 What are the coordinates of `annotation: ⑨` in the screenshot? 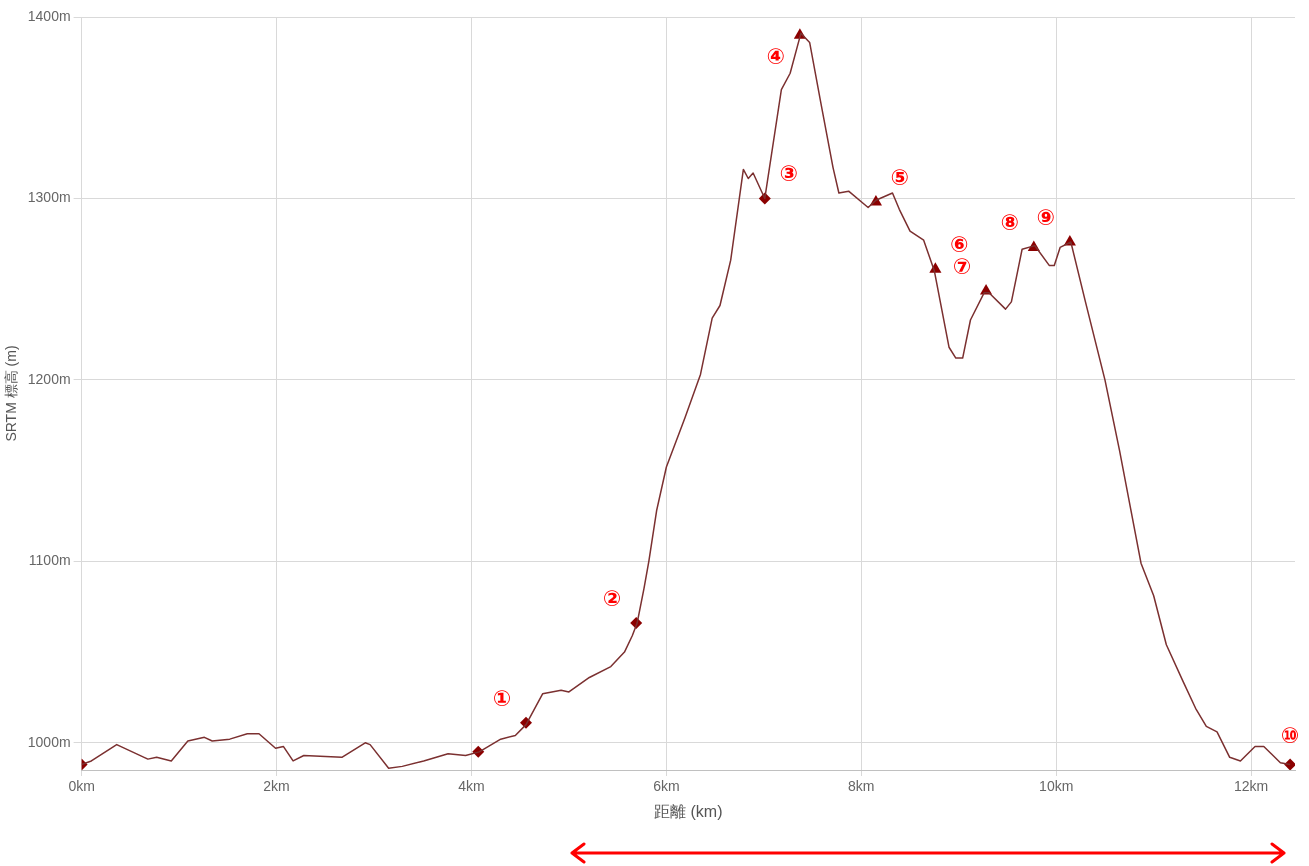 It's located at (1046, 217).